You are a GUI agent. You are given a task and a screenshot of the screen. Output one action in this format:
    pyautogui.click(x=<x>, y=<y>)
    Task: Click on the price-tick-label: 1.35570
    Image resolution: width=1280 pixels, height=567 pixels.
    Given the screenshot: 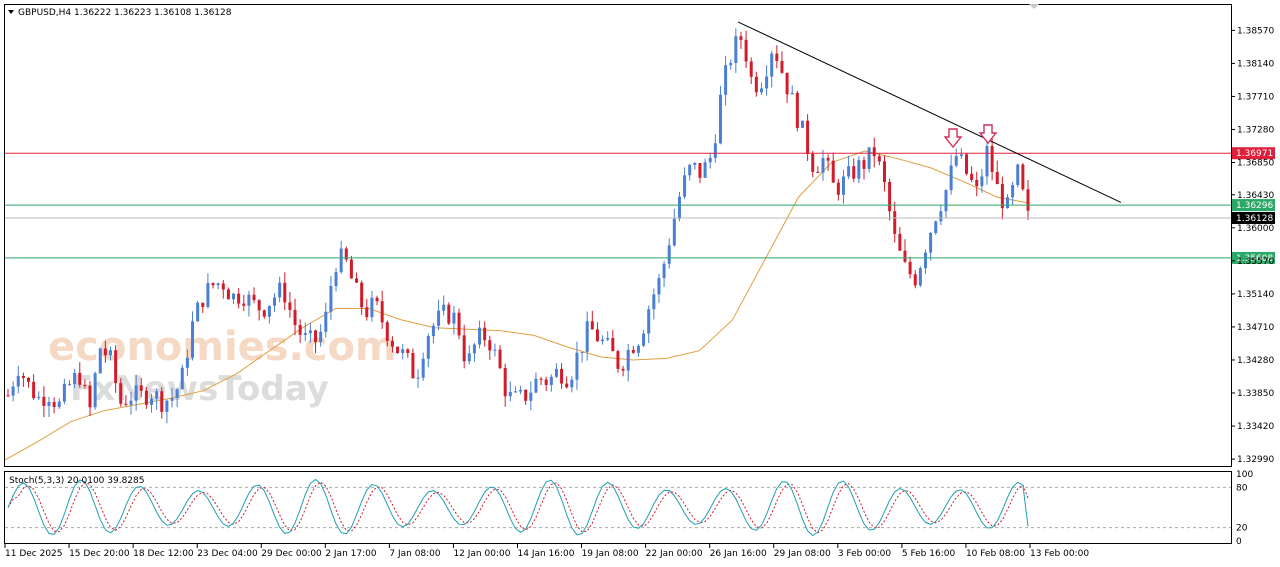 What is the action you would take?
    pyautogui.click(x=1255, y=262)
    